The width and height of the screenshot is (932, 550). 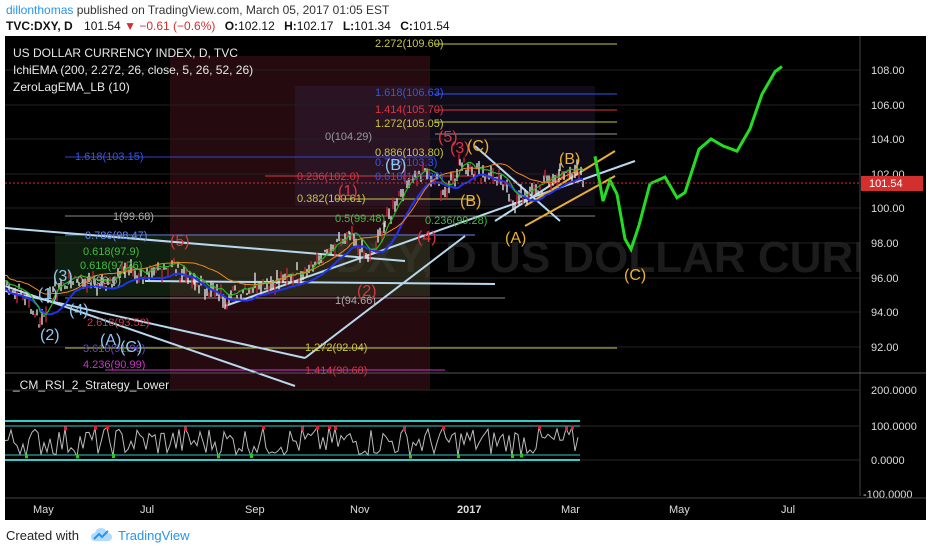 I want to click on fib-label: 2.618(93.52), so click(x=118, y=323).